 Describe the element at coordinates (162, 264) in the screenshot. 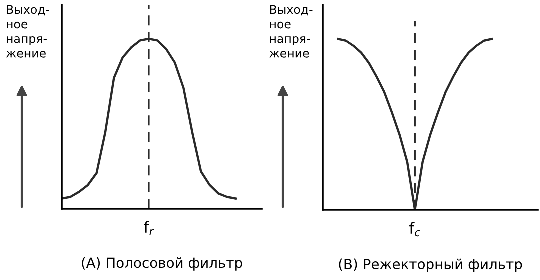

I see `text: (A) Полосовой фильтр` at that location.